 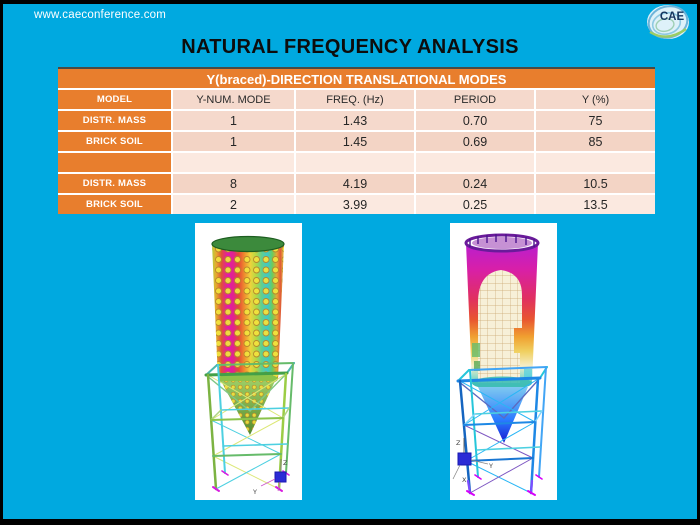 What do you see at coordinates (114, 120) in the screenshot?
I see `row-label-distr-mass-1: DISTR. MASS` at bounding box center [114, 120].